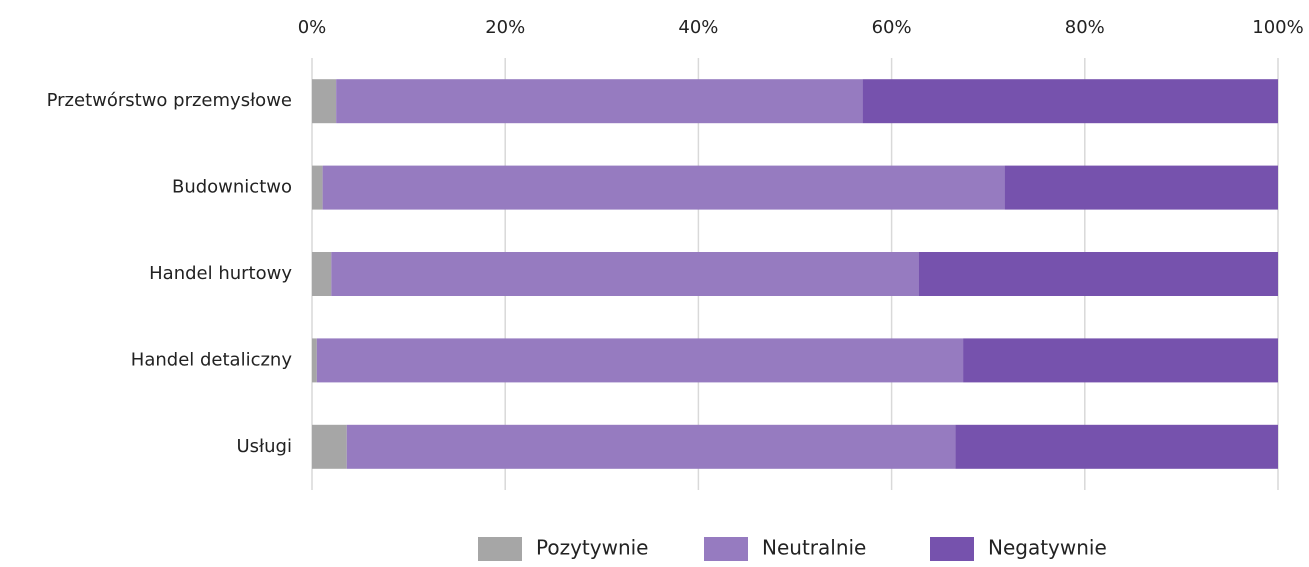  Describe the element at coordinates (232, 187) in the screenshot. I see `y-tick-label: Budownictwo` at that location.